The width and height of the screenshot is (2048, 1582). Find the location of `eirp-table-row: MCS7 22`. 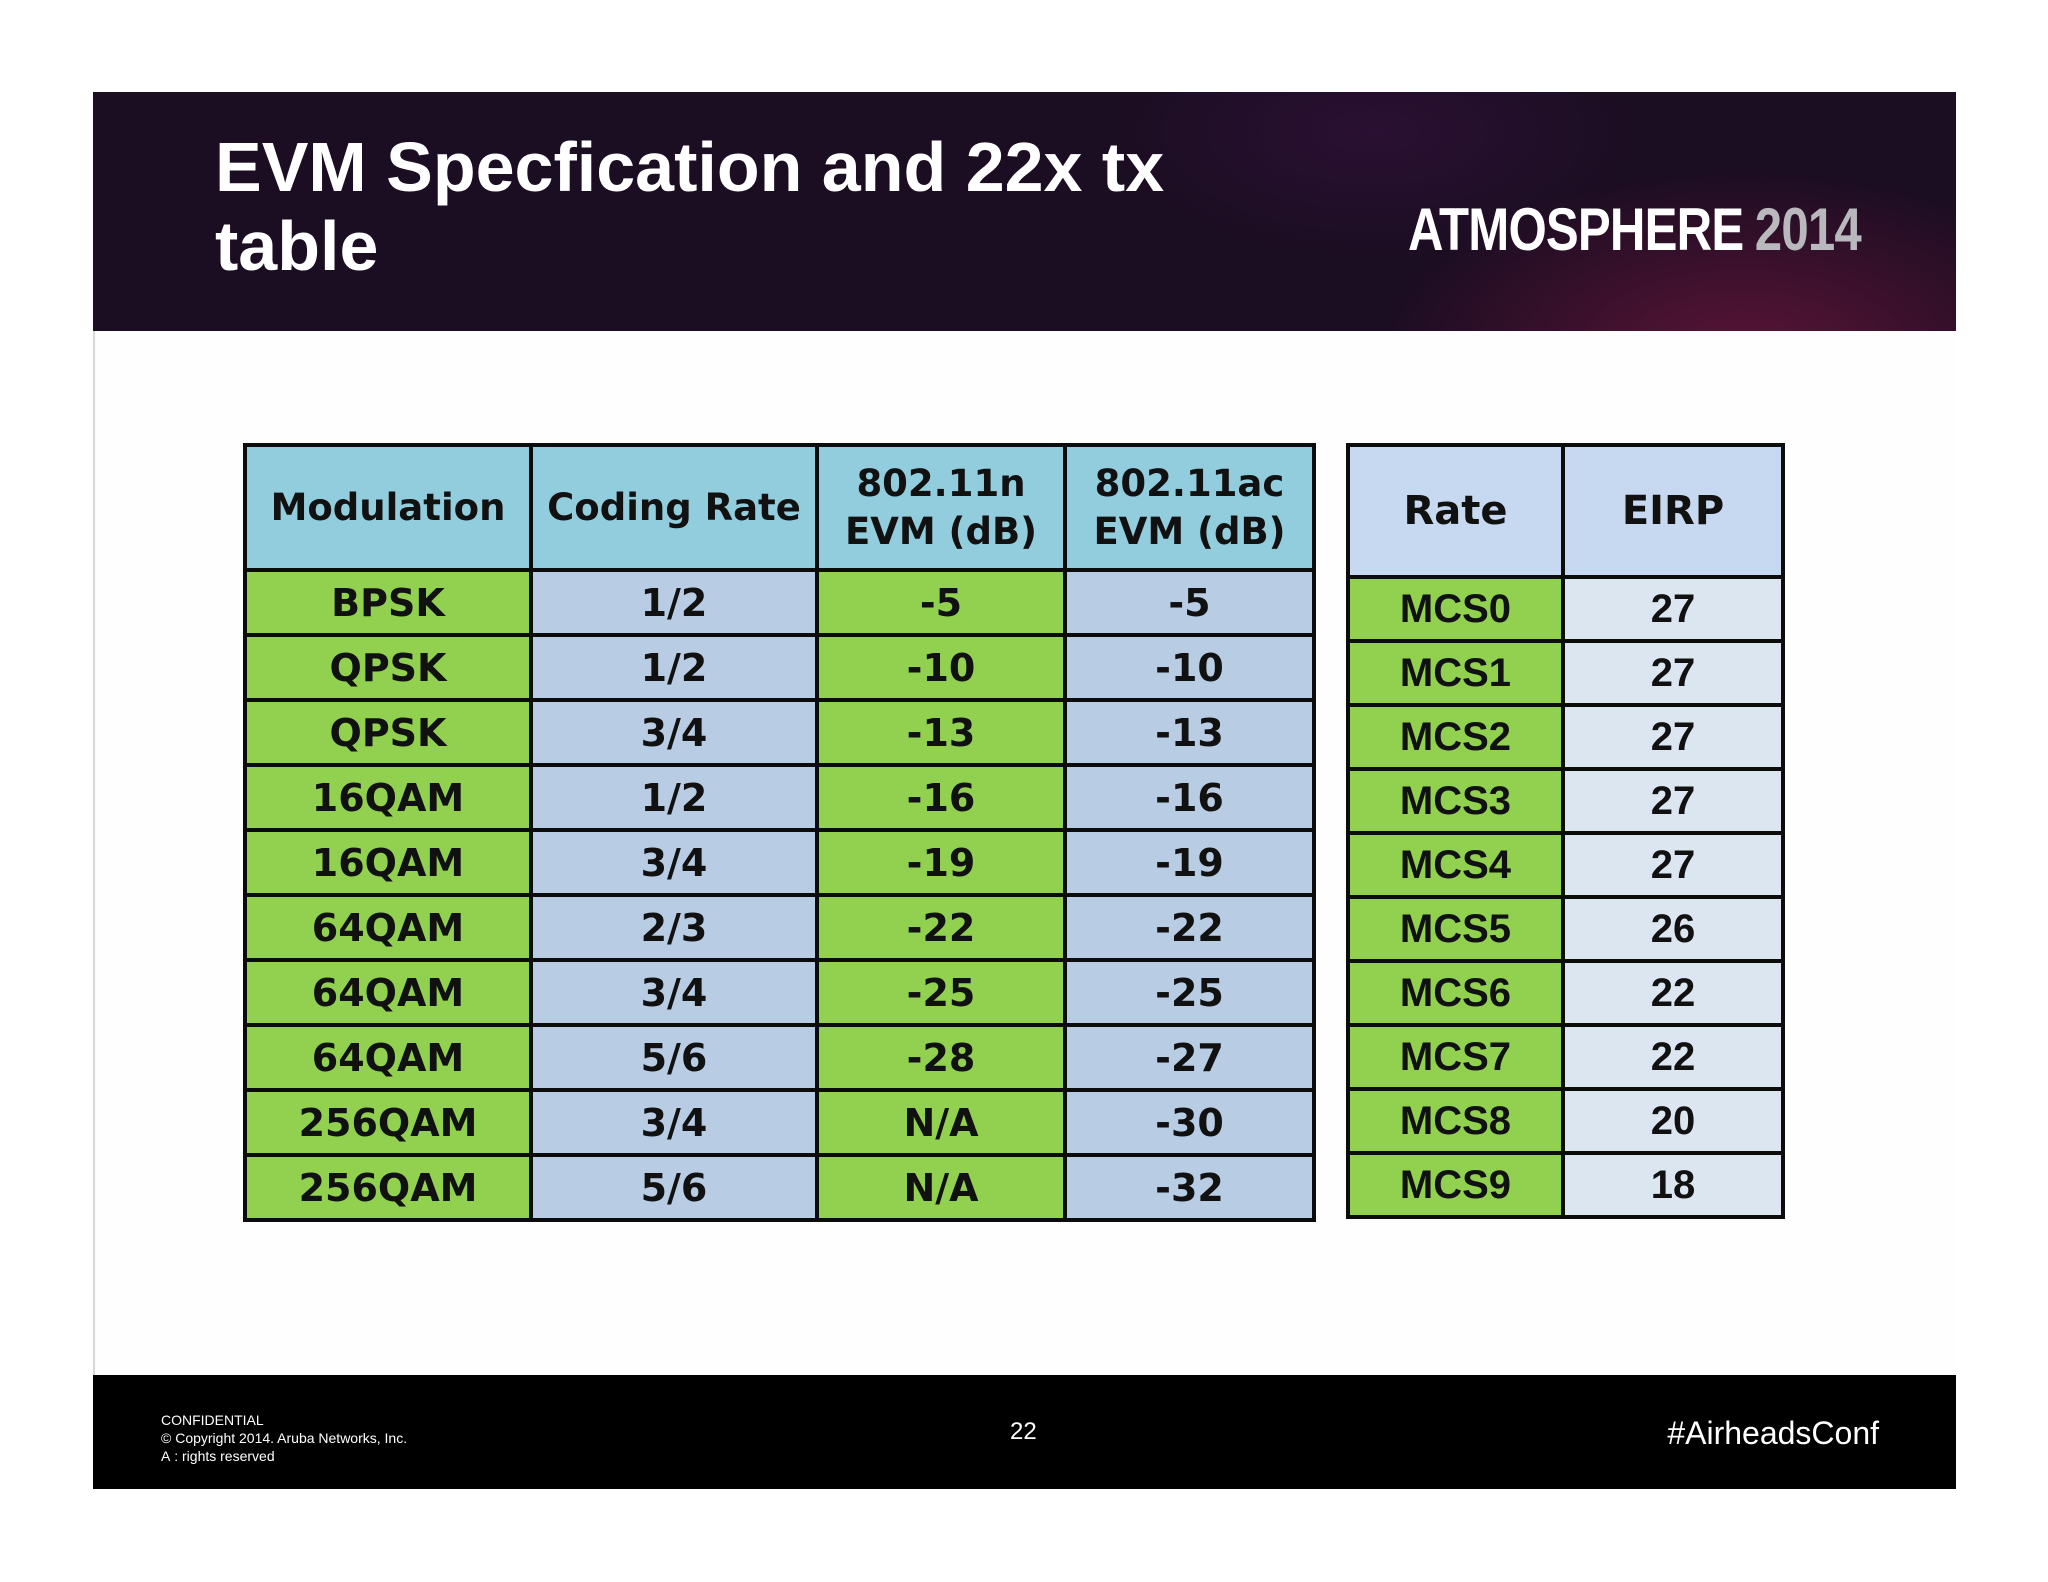

eirp-table-row: MCS7 22 is located at coordinates (1565, 1057).